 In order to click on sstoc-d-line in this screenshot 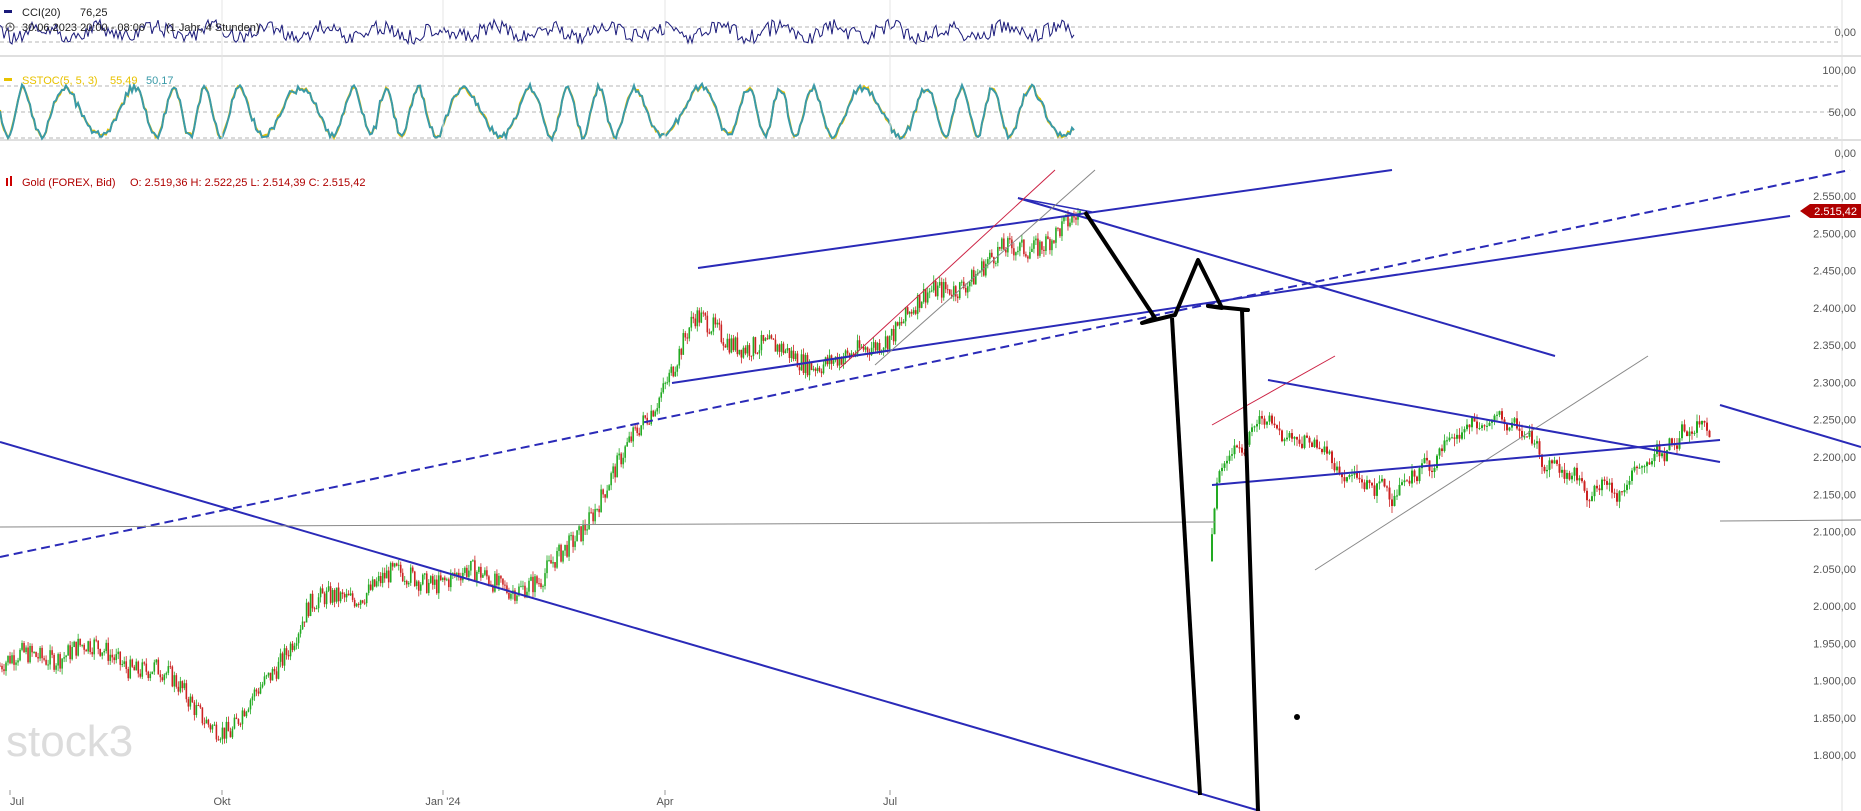, I will do `click(537, 112)`.